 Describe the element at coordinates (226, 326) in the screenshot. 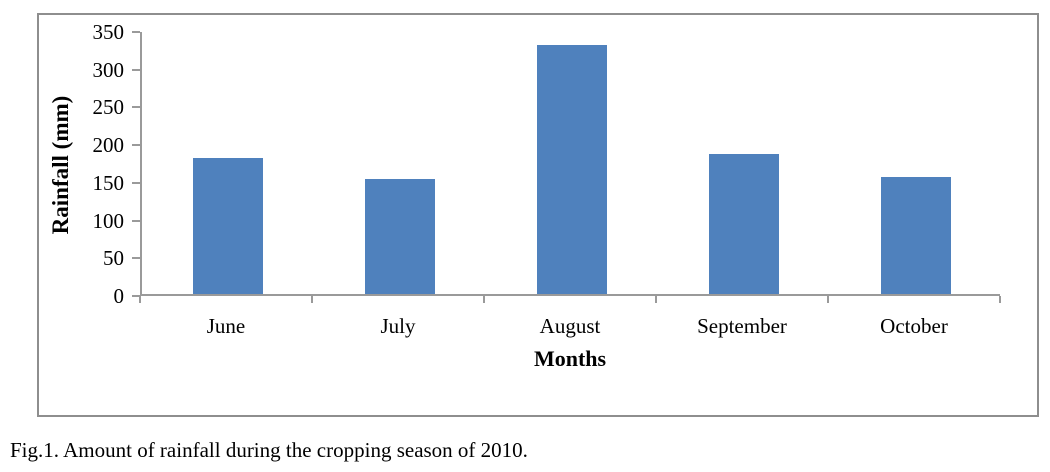

I see `x-tick-label: June` at that location.